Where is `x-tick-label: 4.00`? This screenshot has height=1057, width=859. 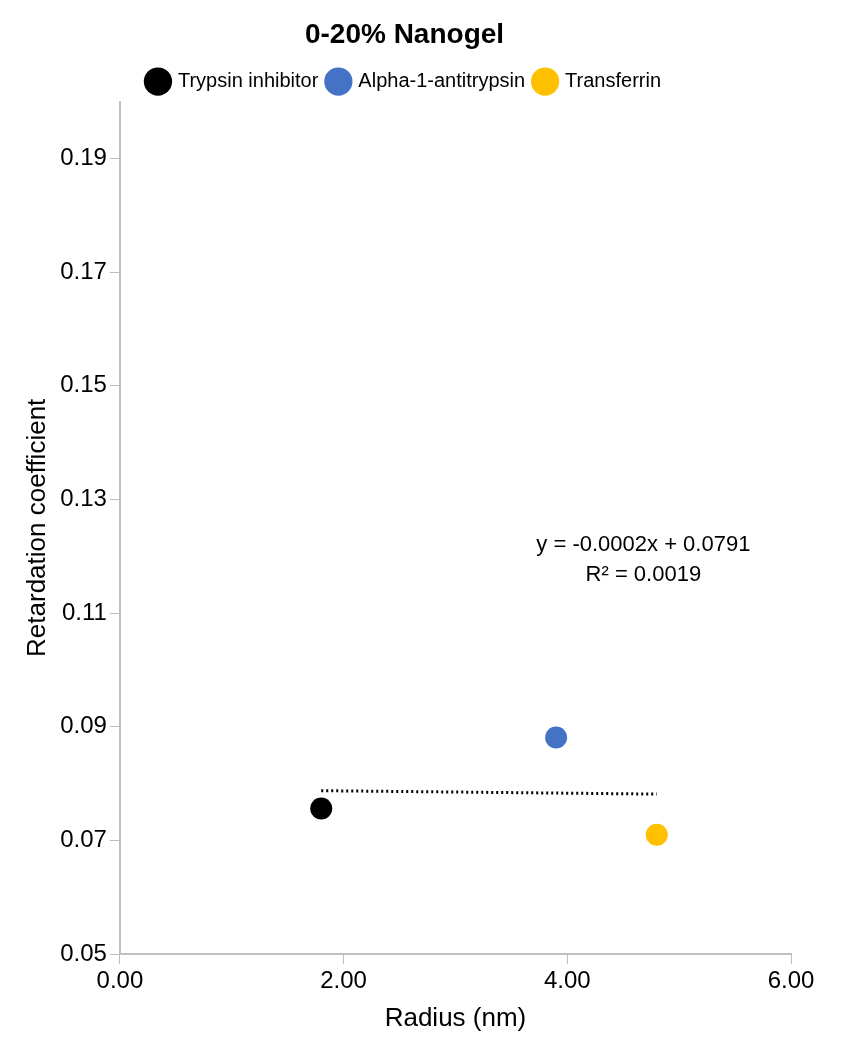 x-tick-label: 4.00 is located at coordinates (567, 980).